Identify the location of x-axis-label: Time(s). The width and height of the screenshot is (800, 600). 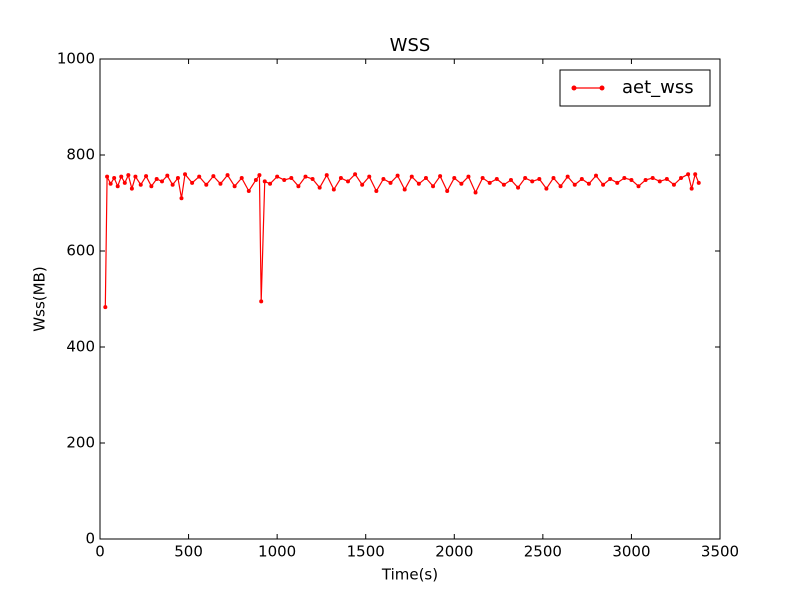
(409, 575).